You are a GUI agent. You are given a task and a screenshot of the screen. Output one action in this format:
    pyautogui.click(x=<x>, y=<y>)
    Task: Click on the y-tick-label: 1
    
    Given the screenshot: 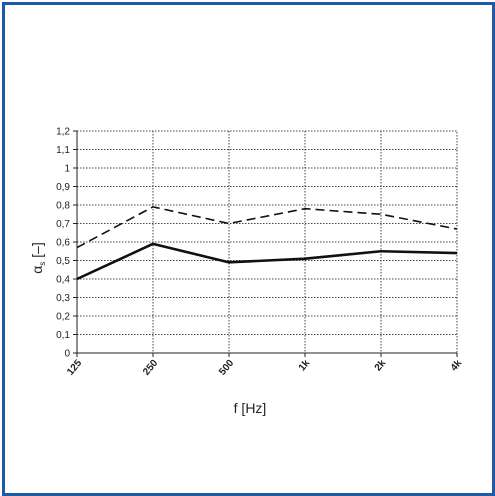 What is the action you would take?
    pyautogui.click(x=67, y=169)
    